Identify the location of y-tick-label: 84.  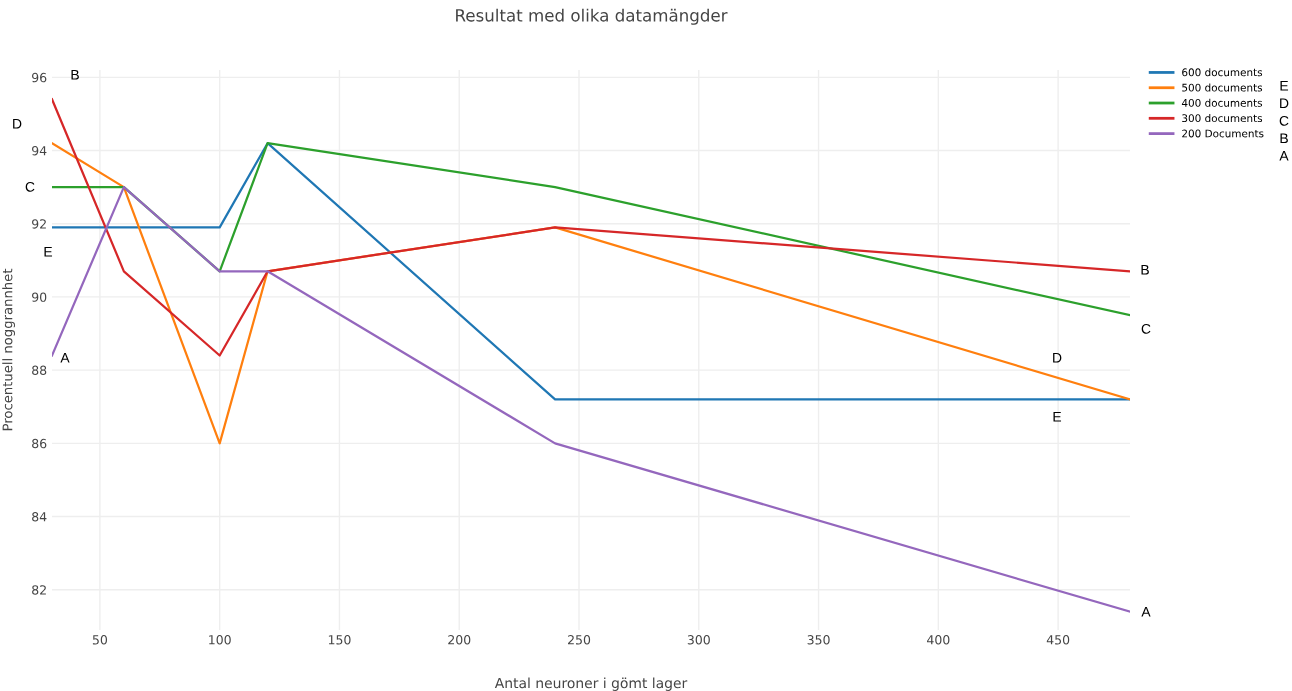
(39, 517).